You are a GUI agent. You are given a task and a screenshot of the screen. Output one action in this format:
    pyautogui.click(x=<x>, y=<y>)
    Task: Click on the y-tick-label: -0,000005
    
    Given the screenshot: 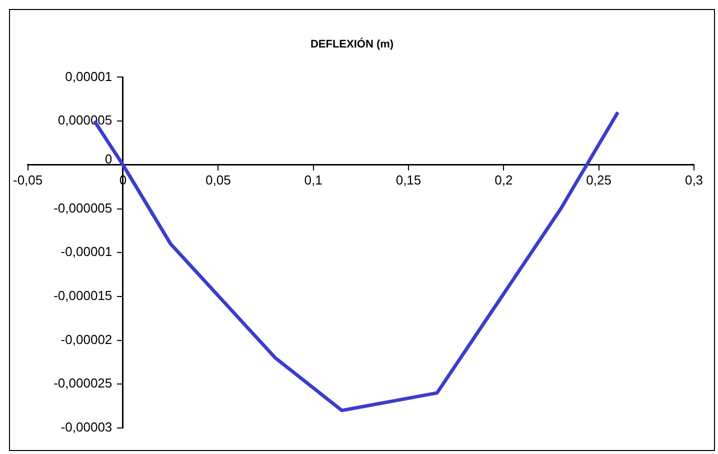 What is the action you would take?
    pyautogui.click(x=88, y=208)
    